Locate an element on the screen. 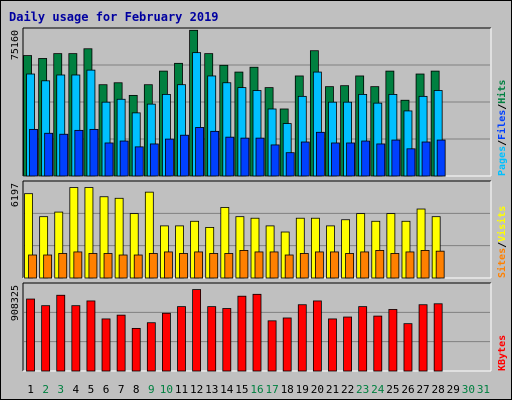  x-tick-label-day-5: 5 is located at coordinates (91, 389).